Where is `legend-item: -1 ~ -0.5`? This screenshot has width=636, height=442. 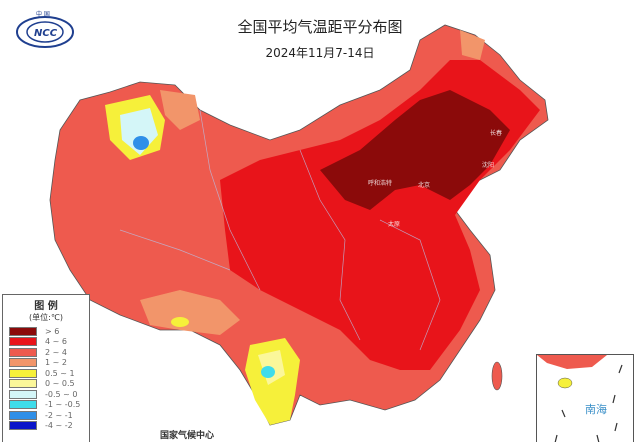
legend-item: -1 ~ -0.5 is located at coordinates (49, 405).